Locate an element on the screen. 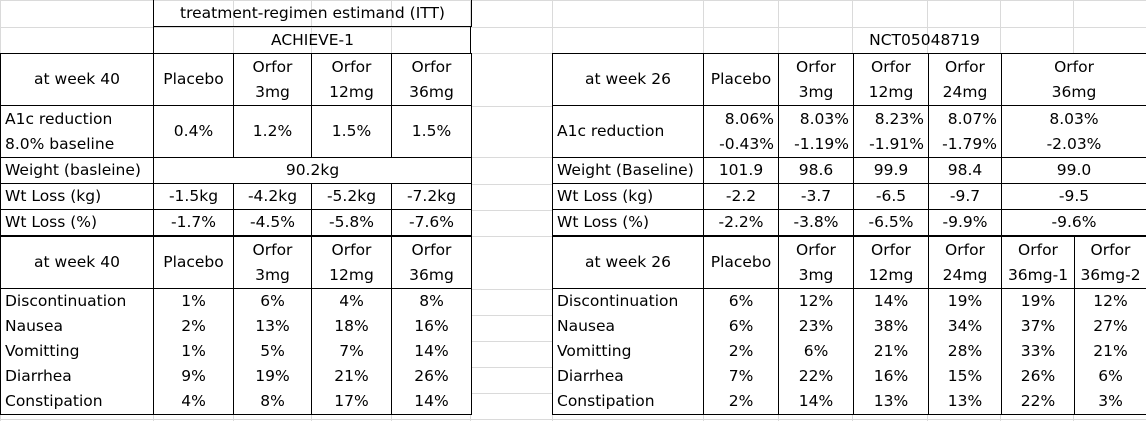  nct-trial-name: NCT05048719 is located at coordinates (924, 40).